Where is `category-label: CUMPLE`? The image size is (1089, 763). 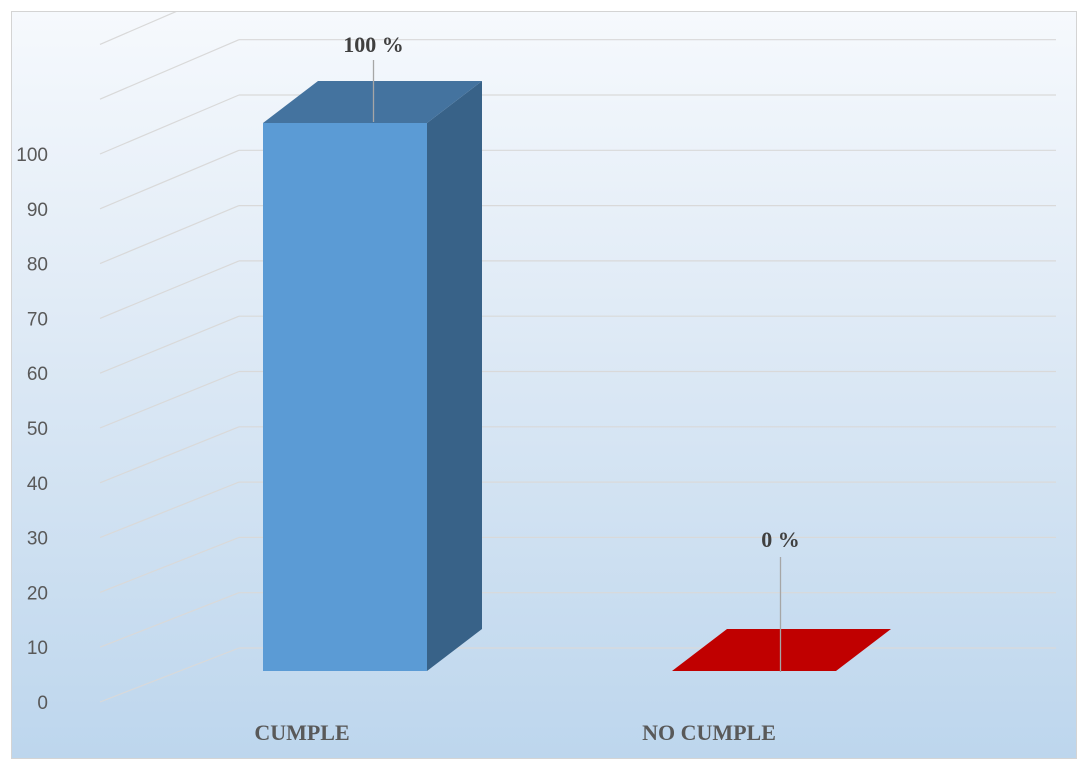 category-label: CUMPLE is located at coordinates (301, 732).